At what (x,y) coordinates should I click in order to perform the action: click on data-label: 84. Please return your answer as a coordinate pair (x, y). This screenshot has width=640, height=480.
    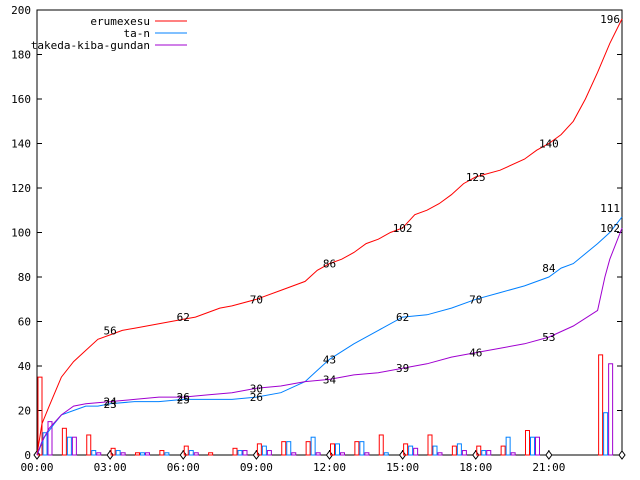
    Looking at the image, I should click on (549, 268).